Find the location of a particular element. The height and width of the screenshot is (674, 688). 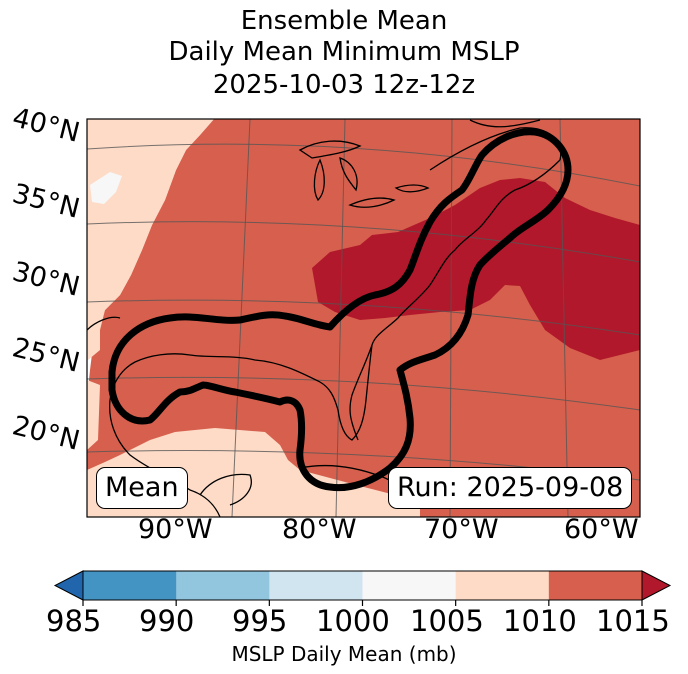

colorbar-tick-1000: 1000 is located at coordinates (353, 621).